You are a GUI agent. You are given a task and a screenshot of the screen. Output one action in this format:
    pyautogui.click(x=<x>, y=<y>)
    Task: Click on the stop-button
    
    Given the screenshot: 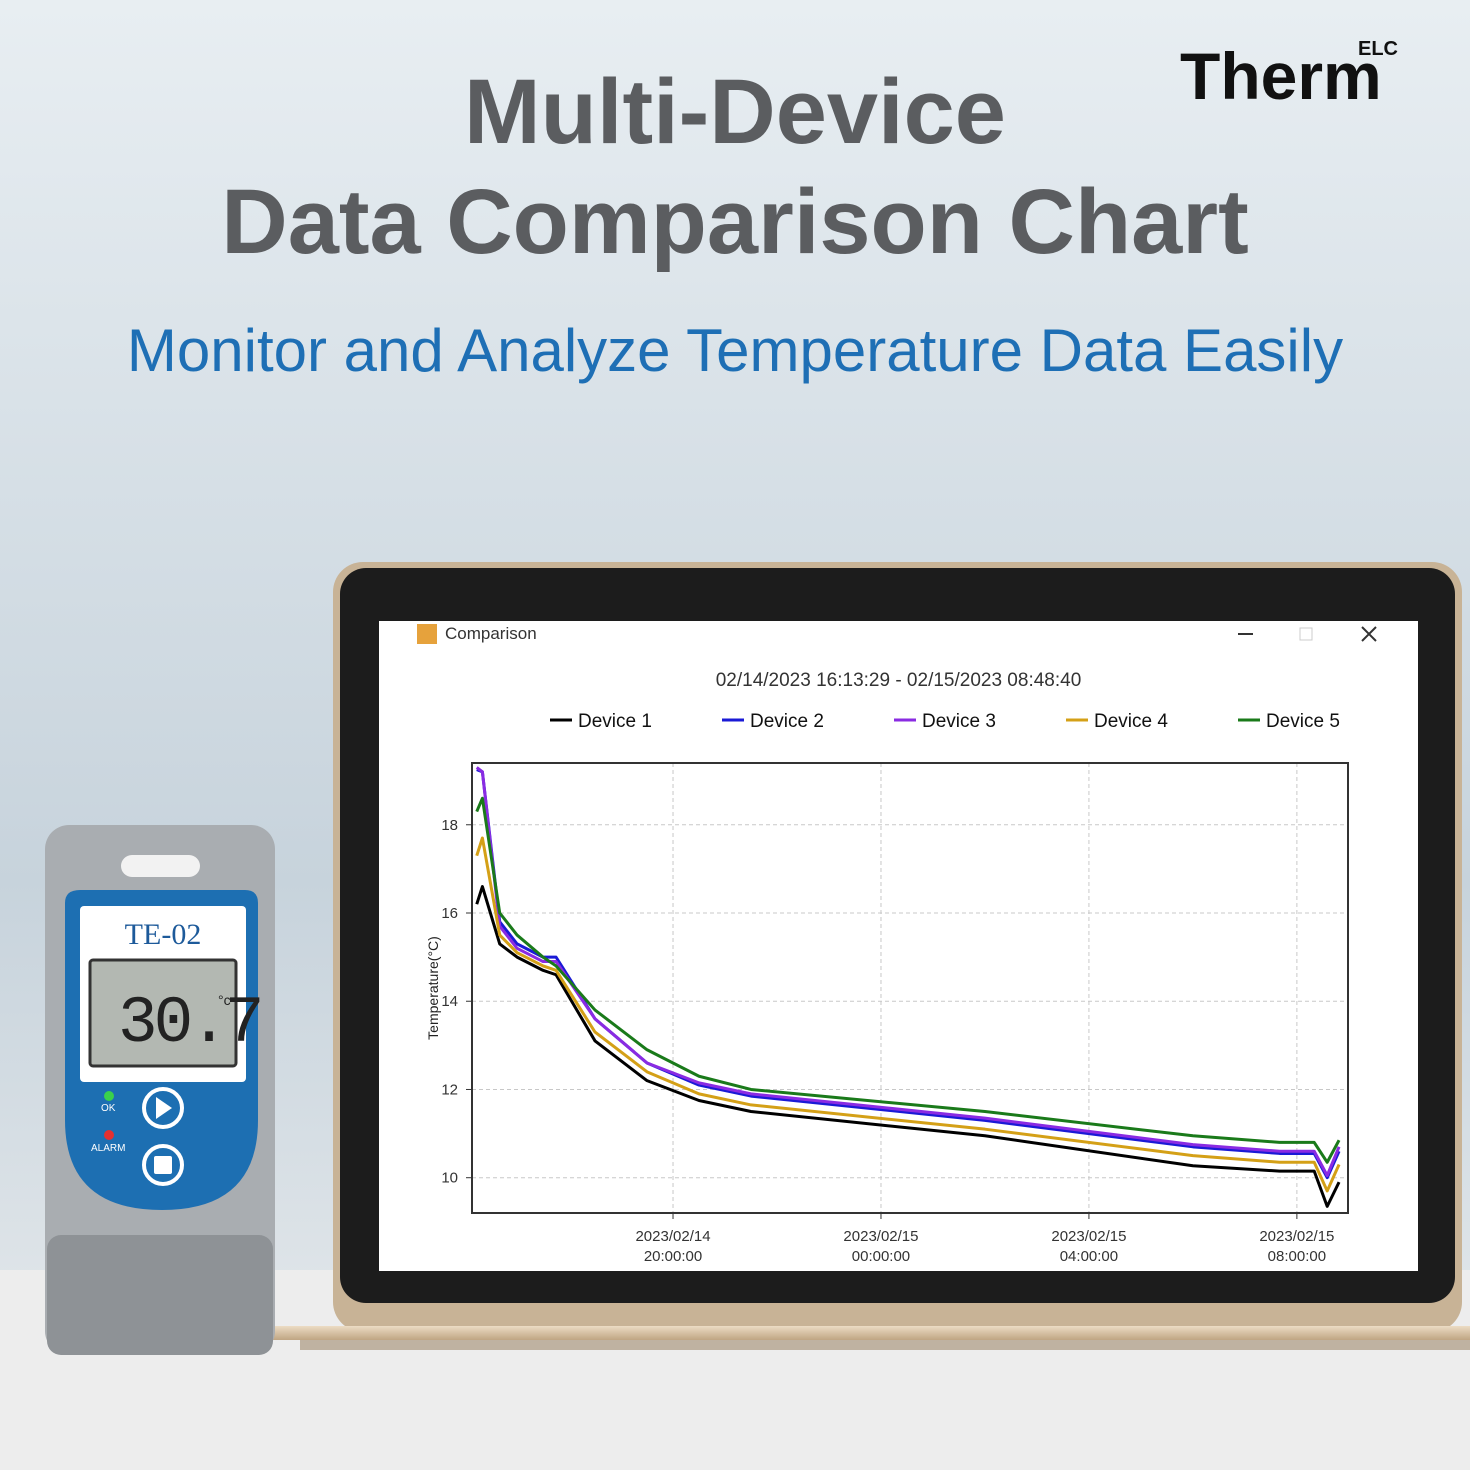 What is the action you would take?
    pyautogui.click(x=163, y=1165)
    